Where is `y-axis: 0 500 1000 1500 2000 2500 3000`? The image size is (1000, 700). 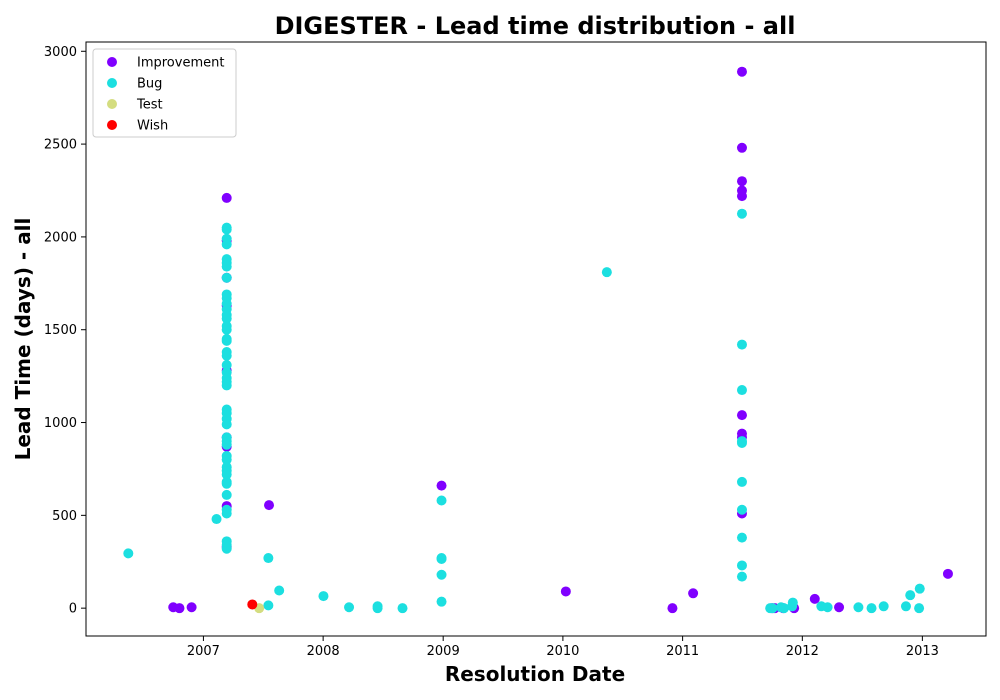
y-axis: 0 500 1000 1500 2000 2500 3000 is located at coordinates (65, 331).